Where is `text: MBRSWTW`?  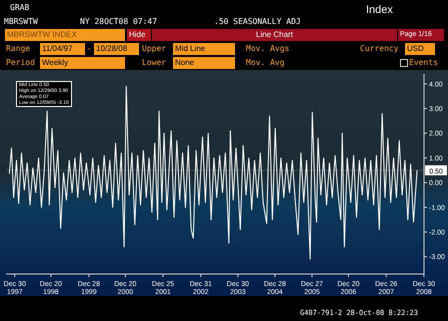 text: MBRSWTW is located at coordinates (21, 21).